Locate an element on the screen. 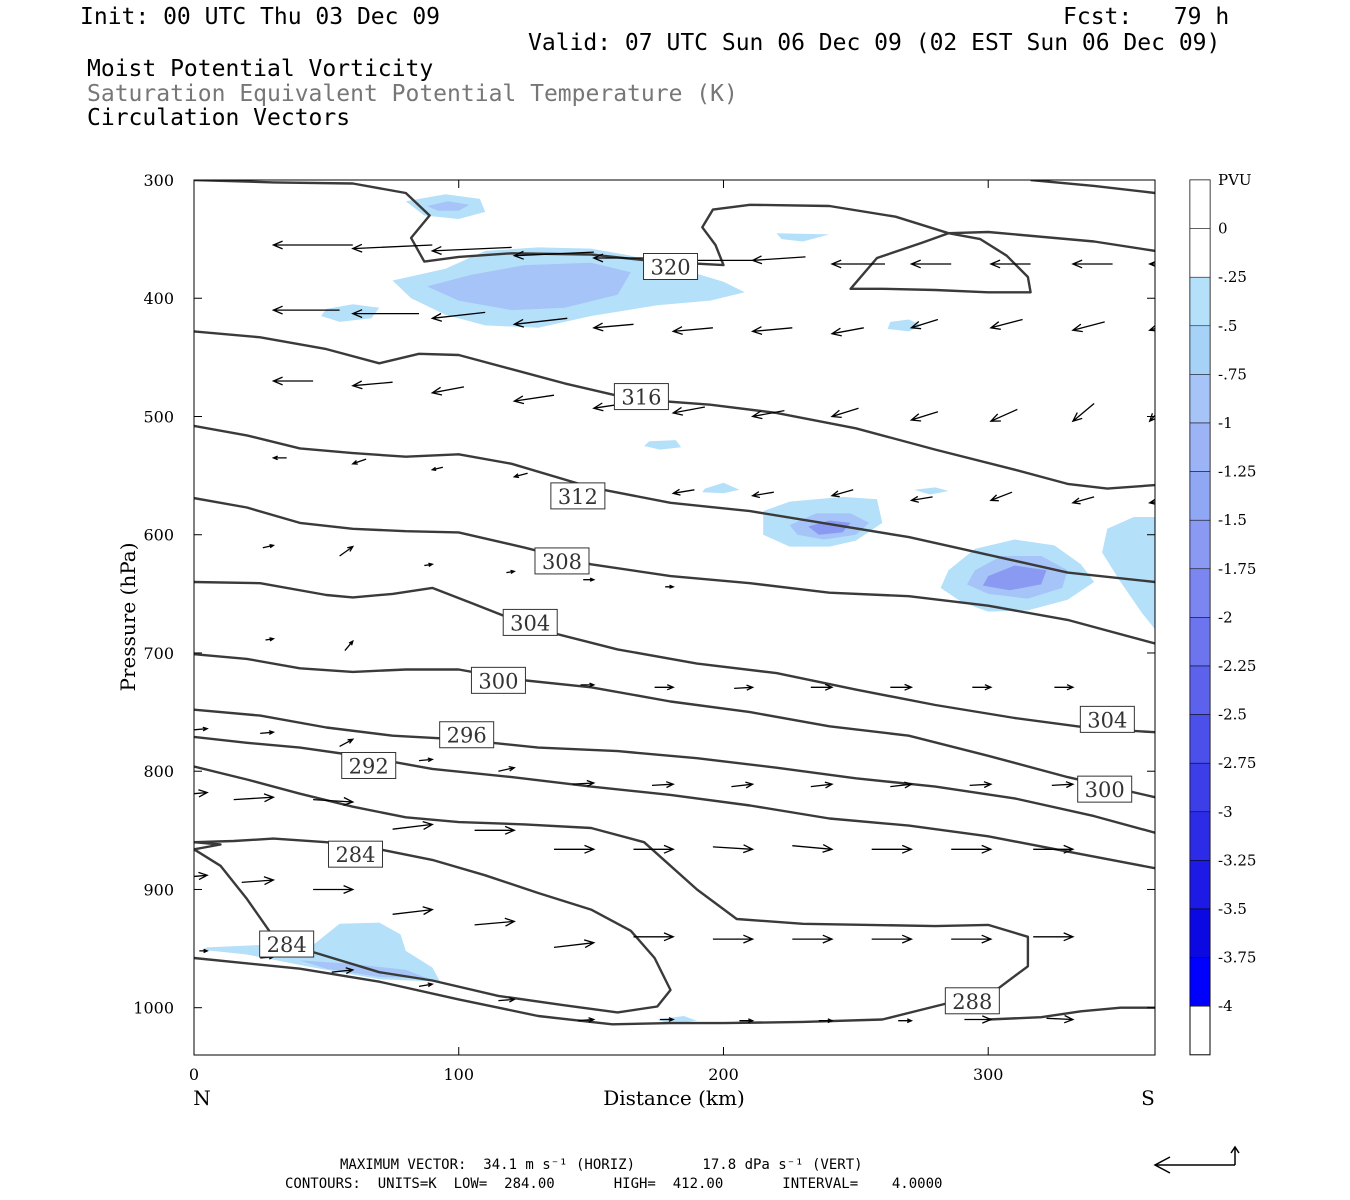  contour-label: 296 is located at coordinates (467, 736).